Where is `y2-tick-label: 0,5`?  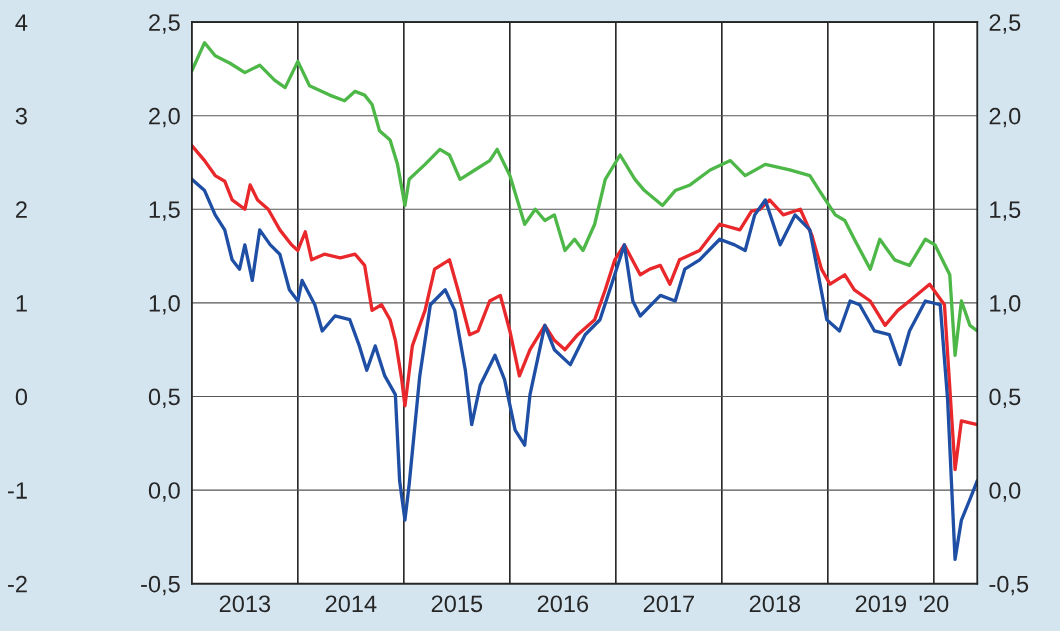 y2-tick-label: 0,5 is located at coordinates (1005, 398).